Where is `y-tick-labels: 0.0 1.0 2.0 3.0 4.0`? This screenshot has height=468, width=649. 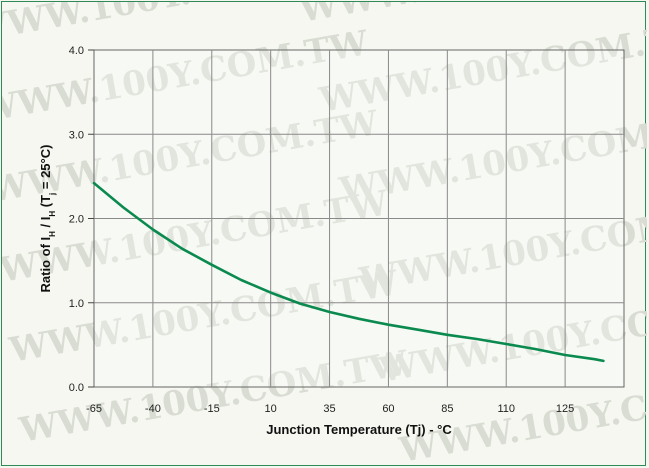
y-tick-labels: 0.0 1.0 2.0 3.0 4.0 is located at coordinates (76, 219).